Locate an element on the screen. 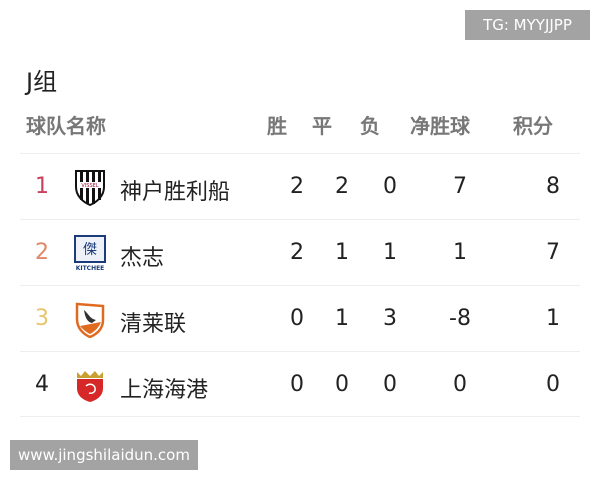  svg-text: 傑 is located at coordinates (90, 250).